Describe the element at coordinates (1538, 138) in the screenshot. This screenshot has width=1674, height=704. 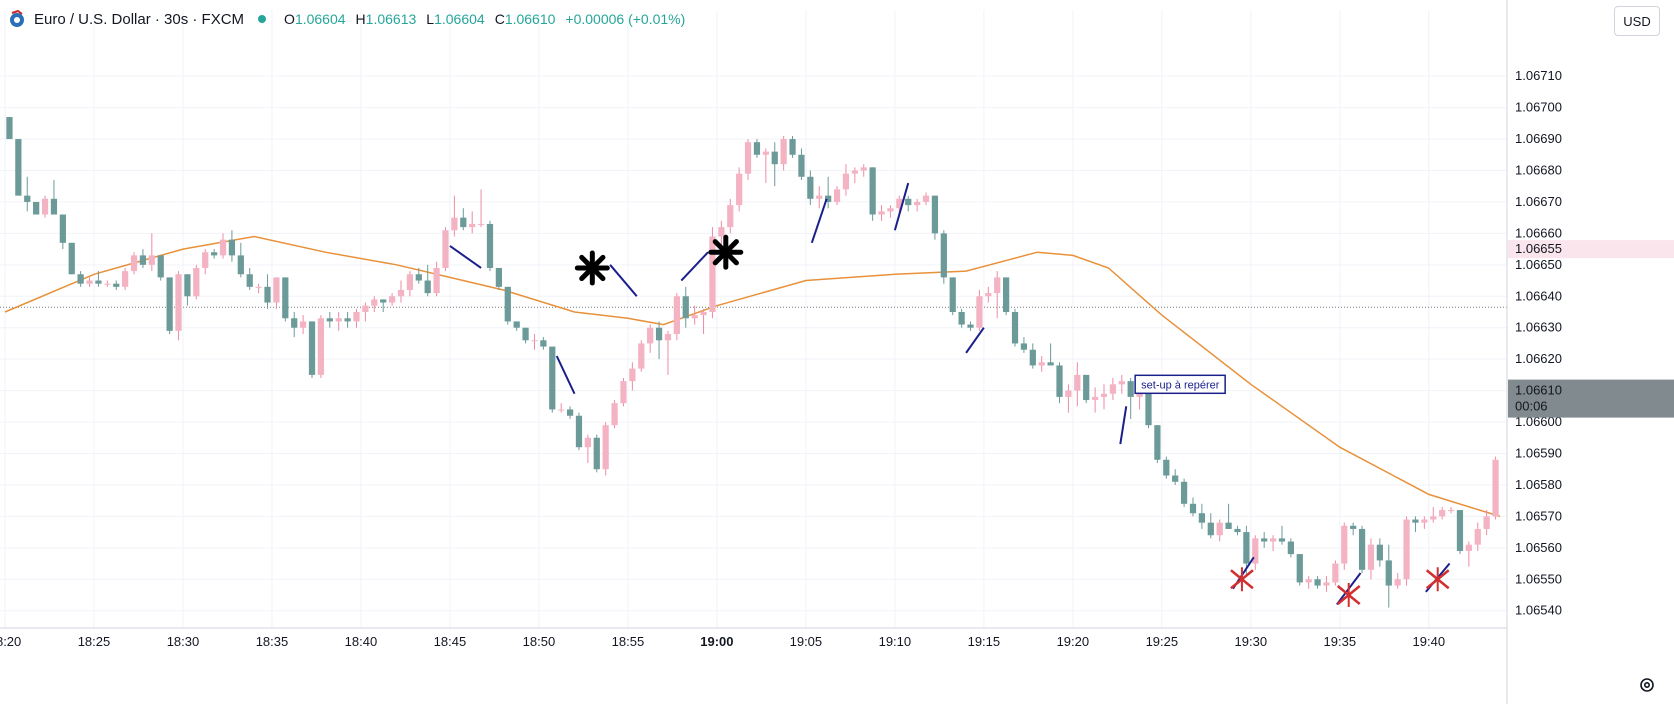
I see `y-tick-label: 1.06690` at that location.